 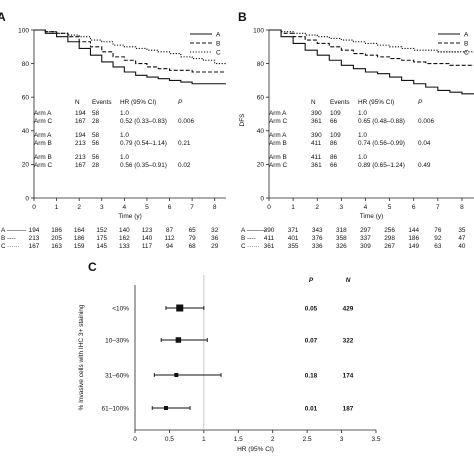 What do you see at coordinates (96, 143) in the screenshot?
I see `chart-a-stats-cell: 56` at bounding box center [96, 143].